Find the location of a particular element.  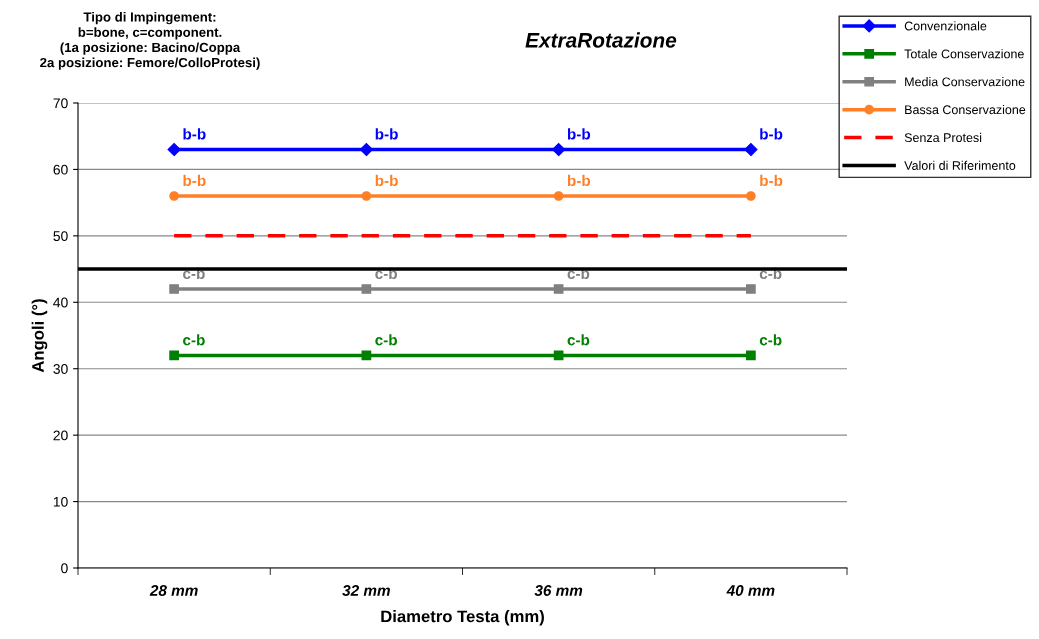

legend-label: Convenzionale is located at coordinates (945, 26).